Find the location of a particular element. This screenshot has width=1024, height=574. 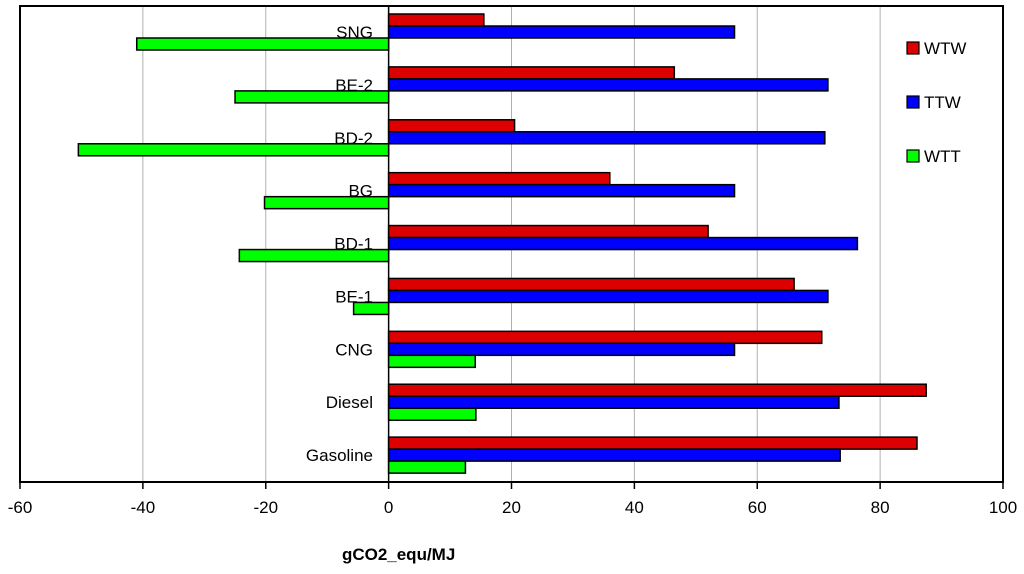

bar-wtt-cng is located at coordinates (432, 361).